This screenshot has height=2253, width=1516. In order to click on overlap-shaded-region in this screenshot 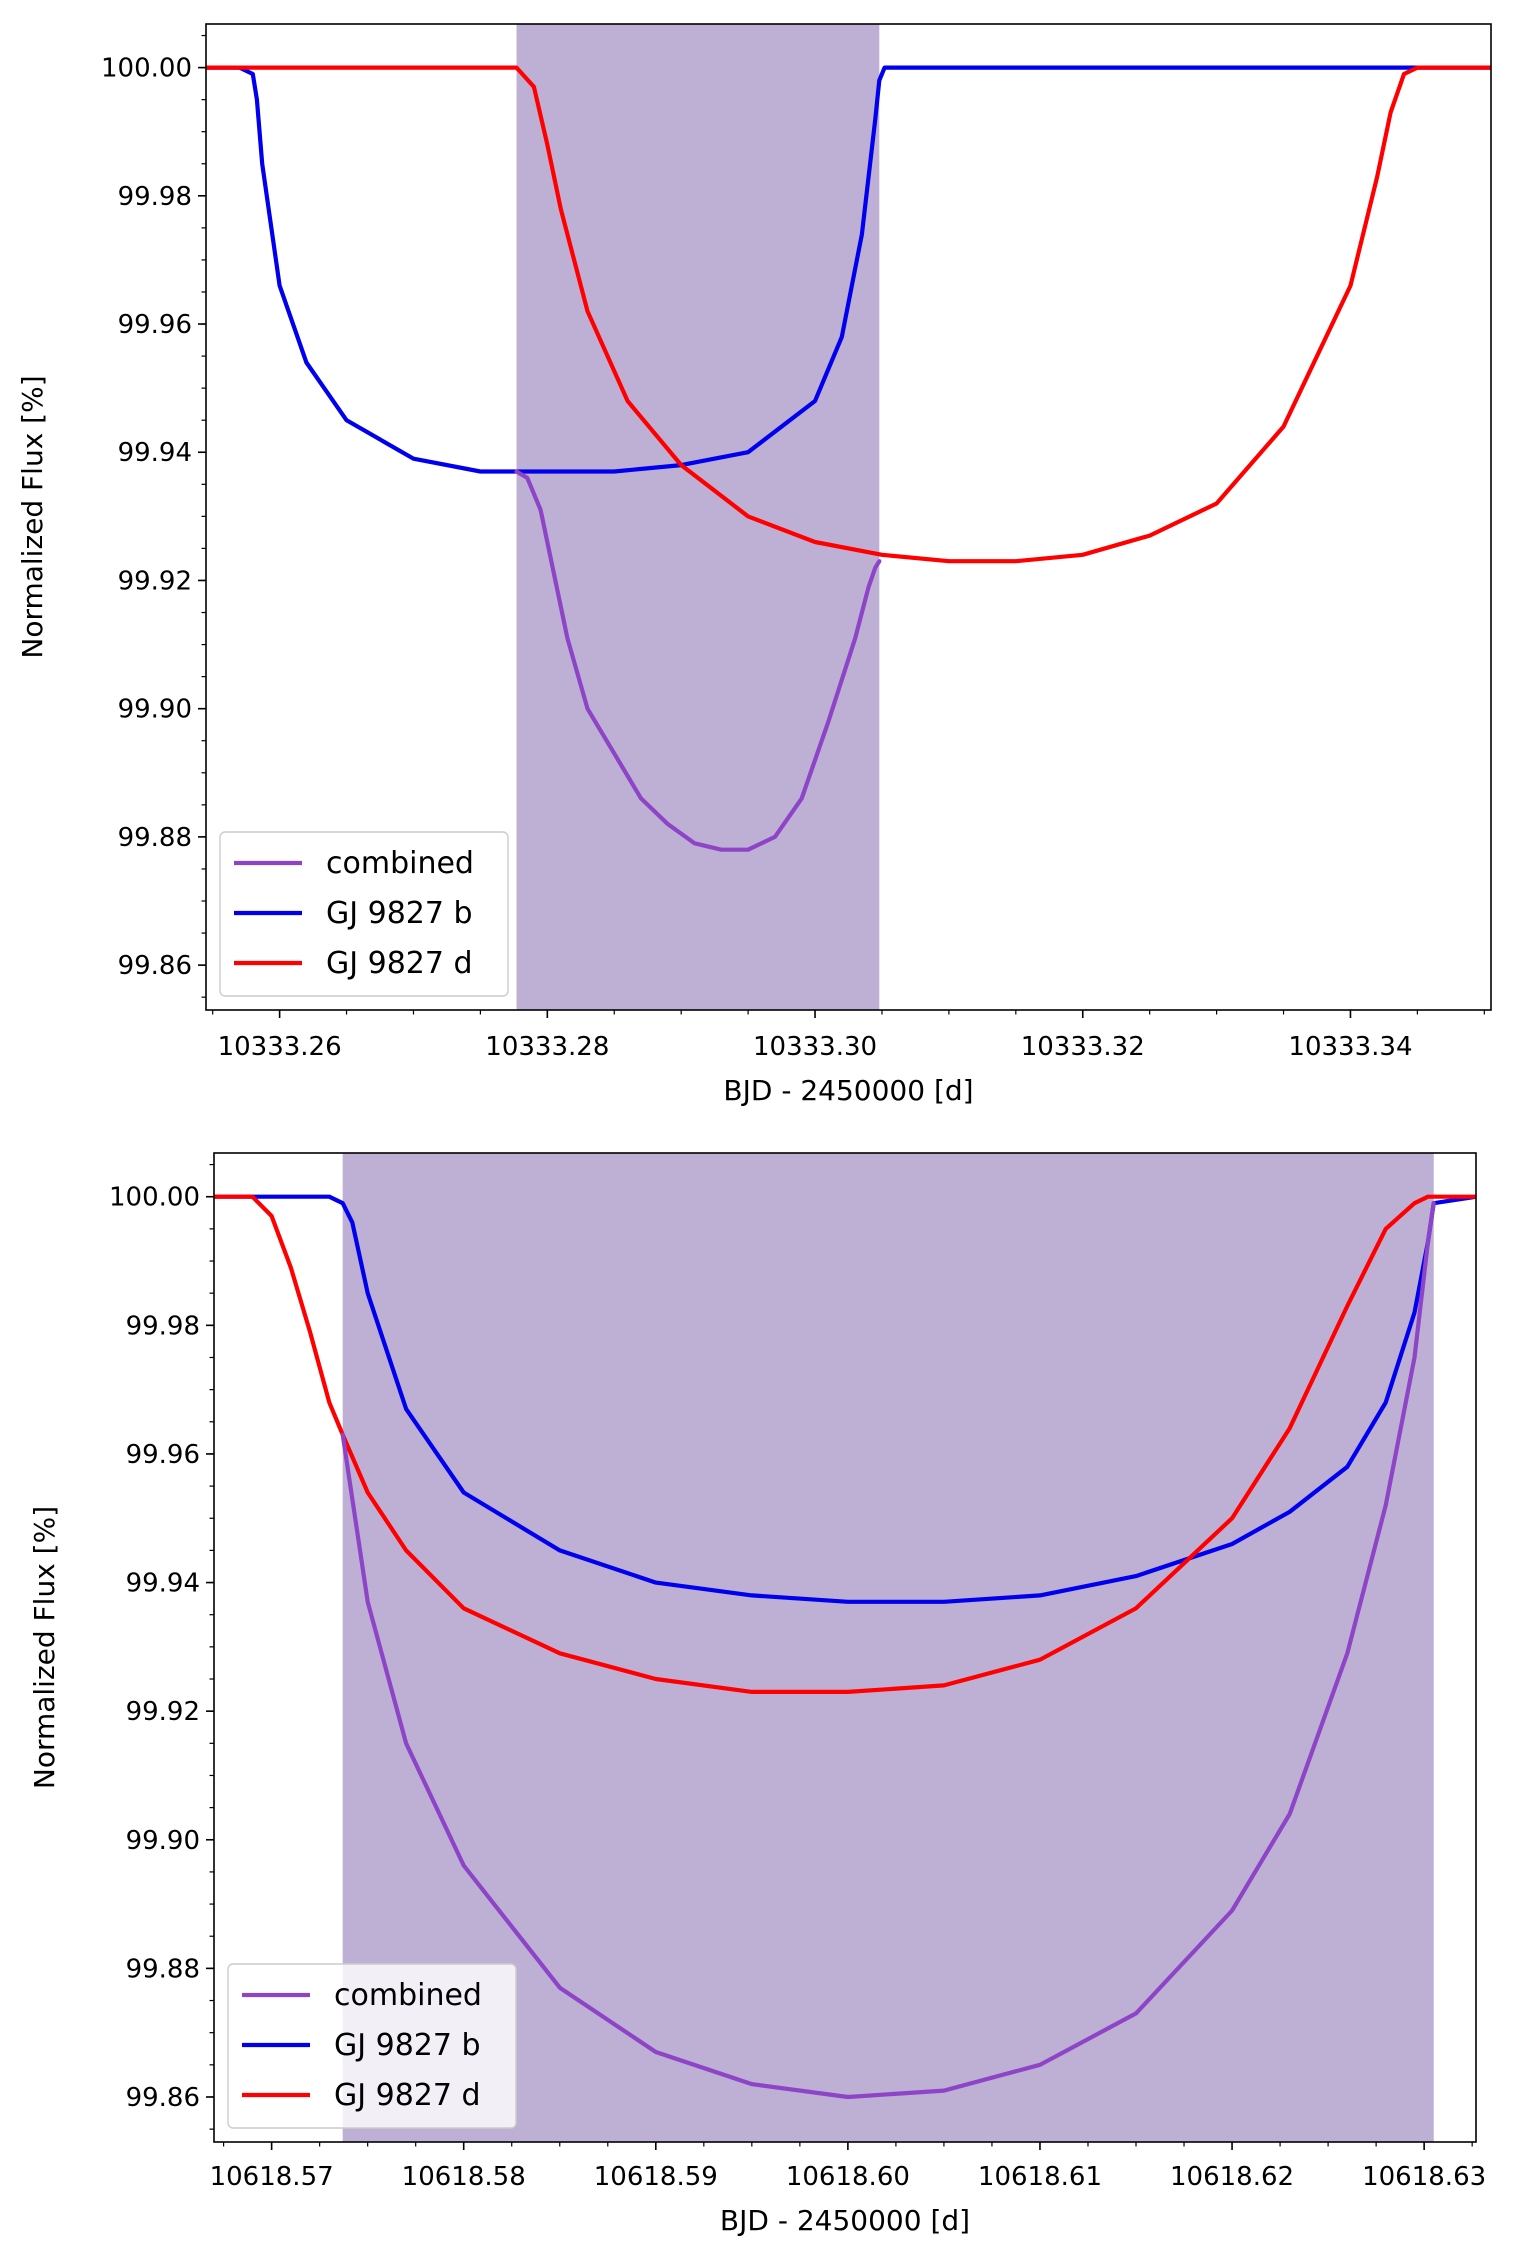, I will do `click(698, 517)`.